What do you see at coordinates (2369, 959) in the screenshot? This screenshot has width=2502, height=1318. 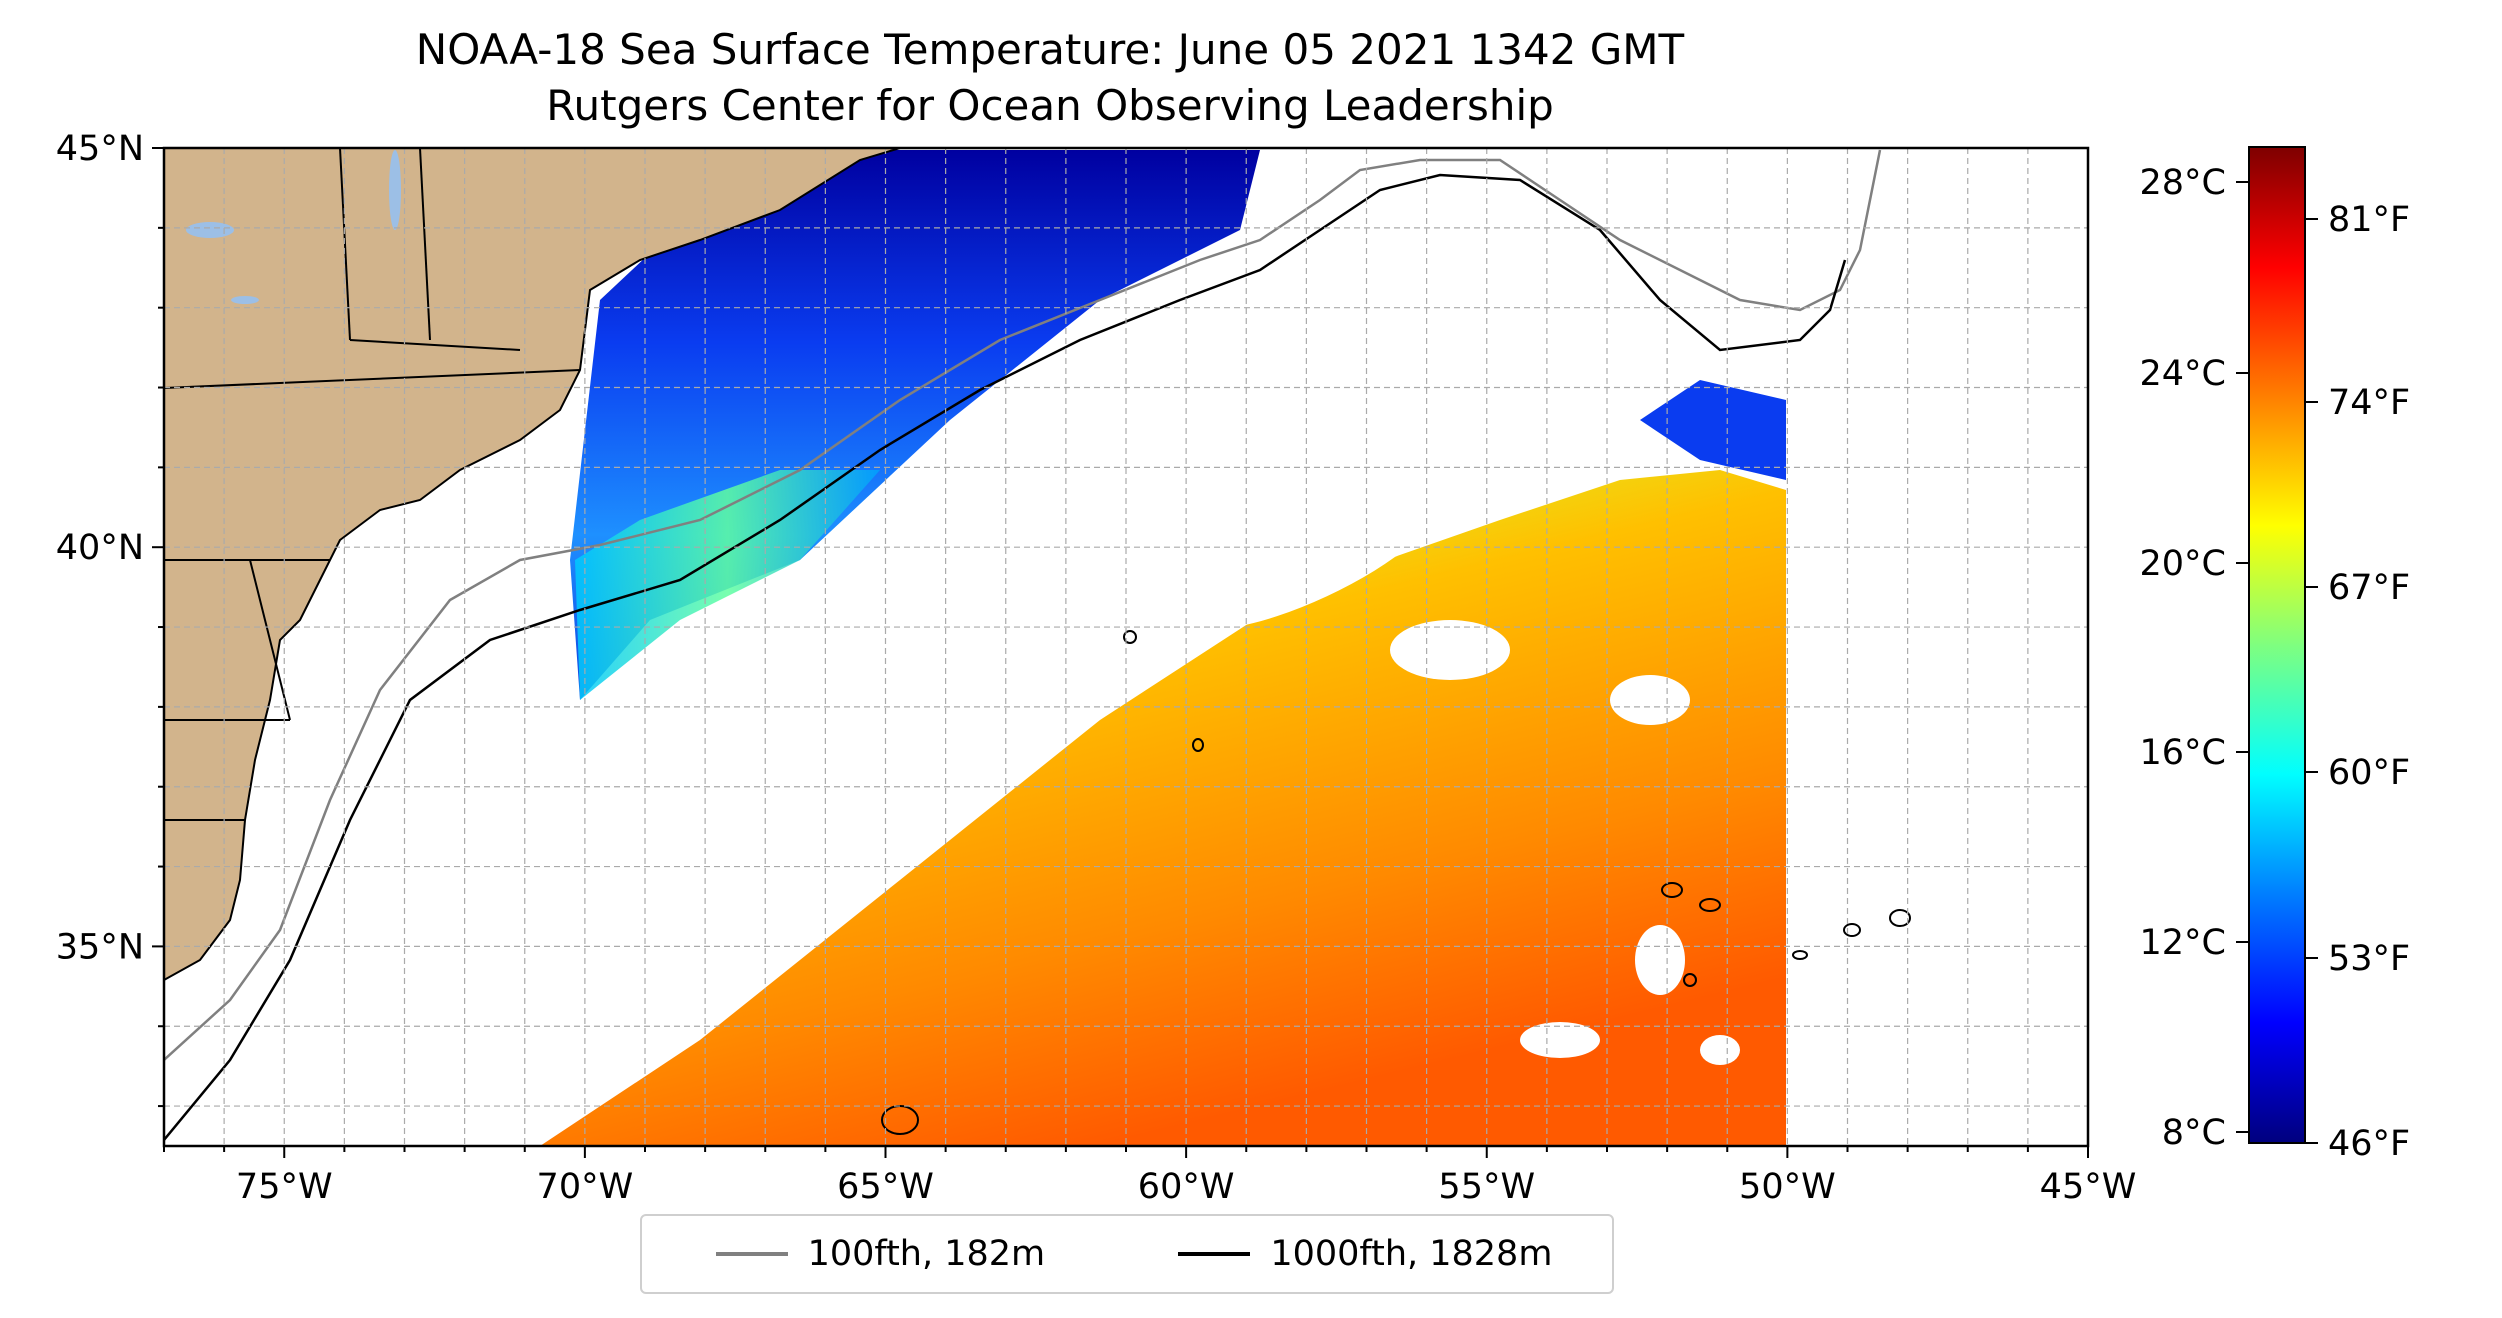 I see `colorbar-f-label: 53°F` at bounding box center [2369, 959].